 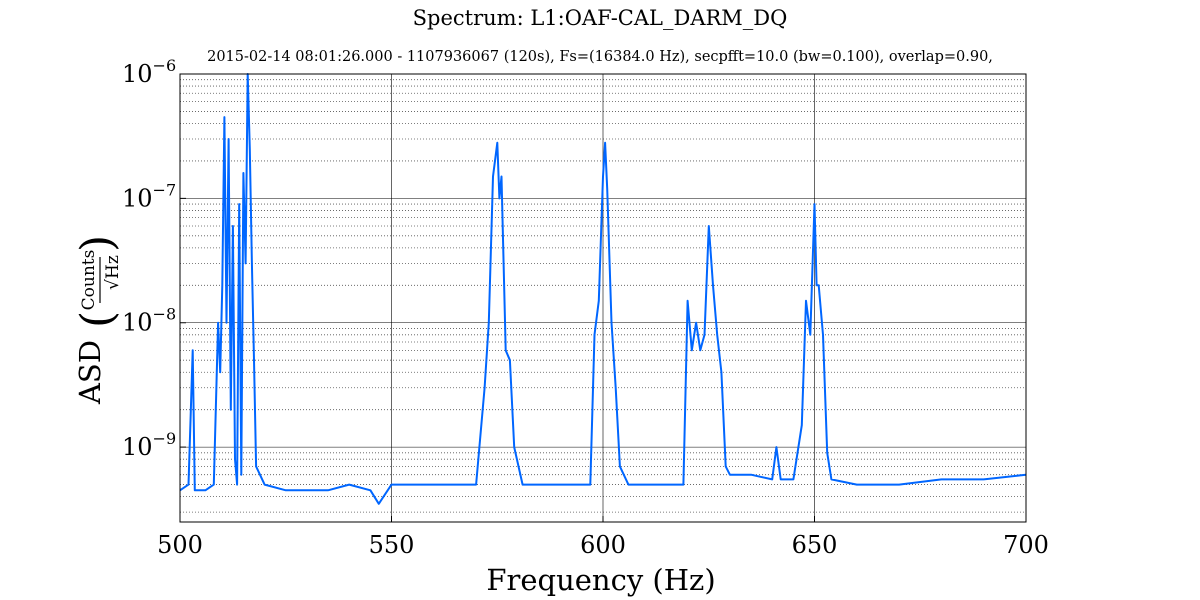 I want to click on chart-title: Spectrum: L1:OAF-CAL_DARM_DQ, so click(x=600, y=18).